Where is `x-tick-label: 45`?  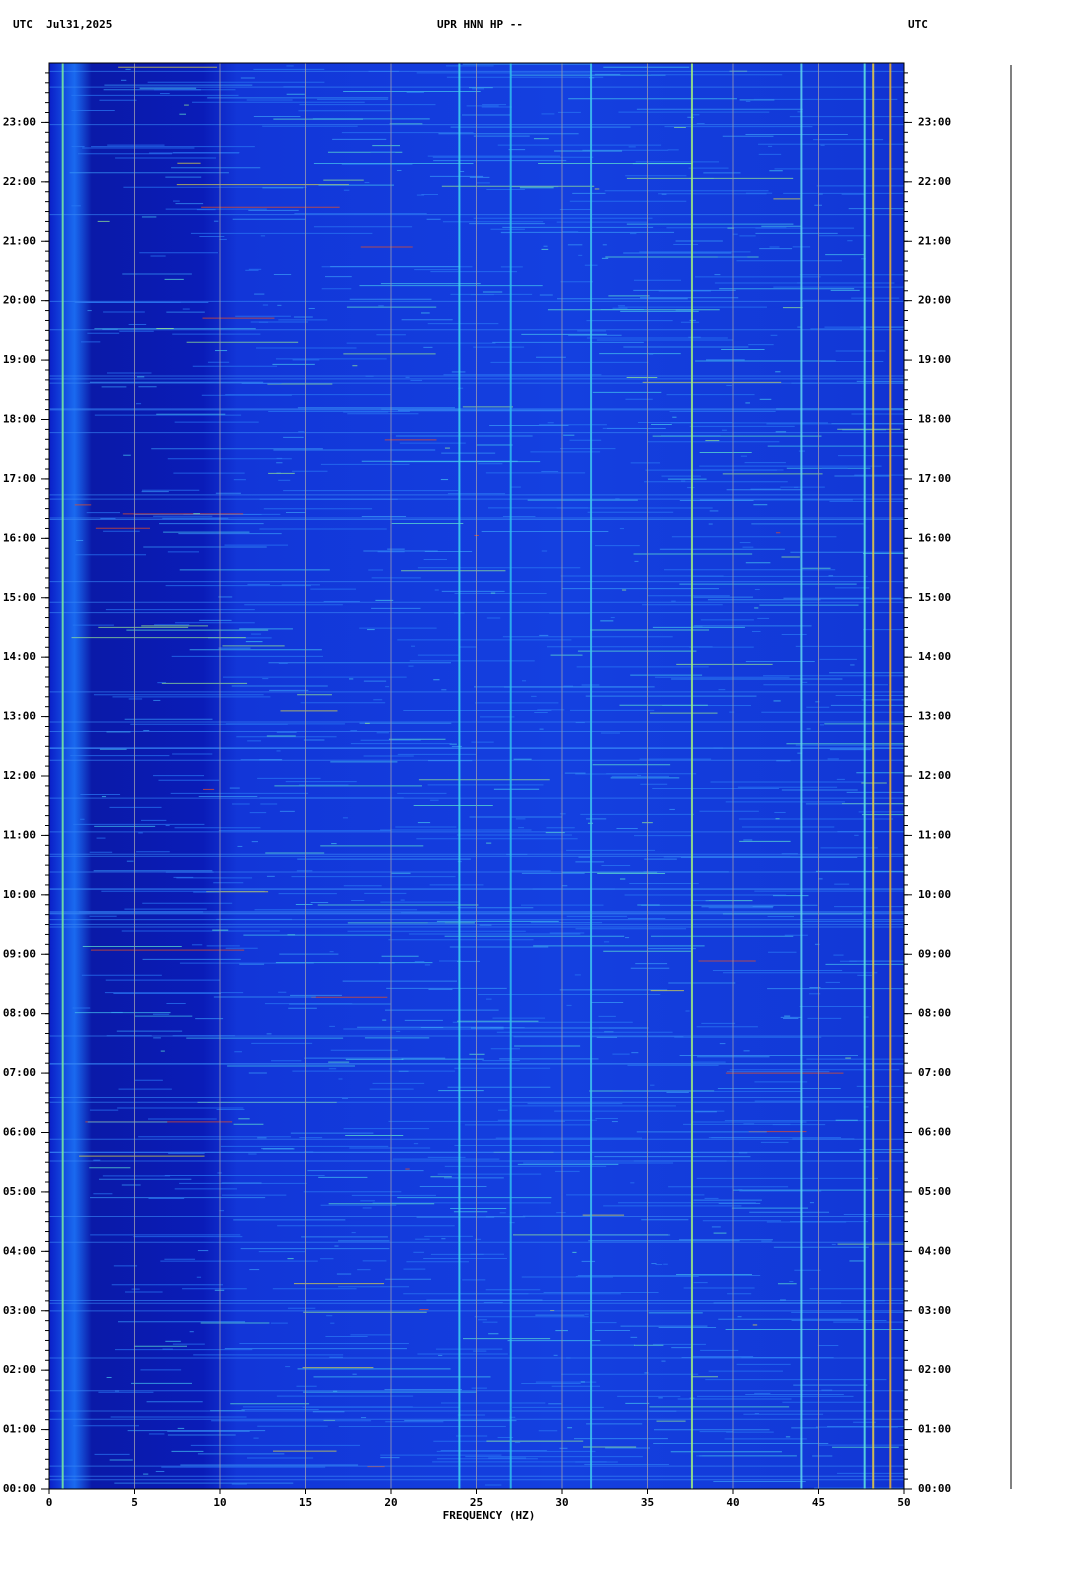
x-tick-label: 45 is located at coordinates (818, 1502).